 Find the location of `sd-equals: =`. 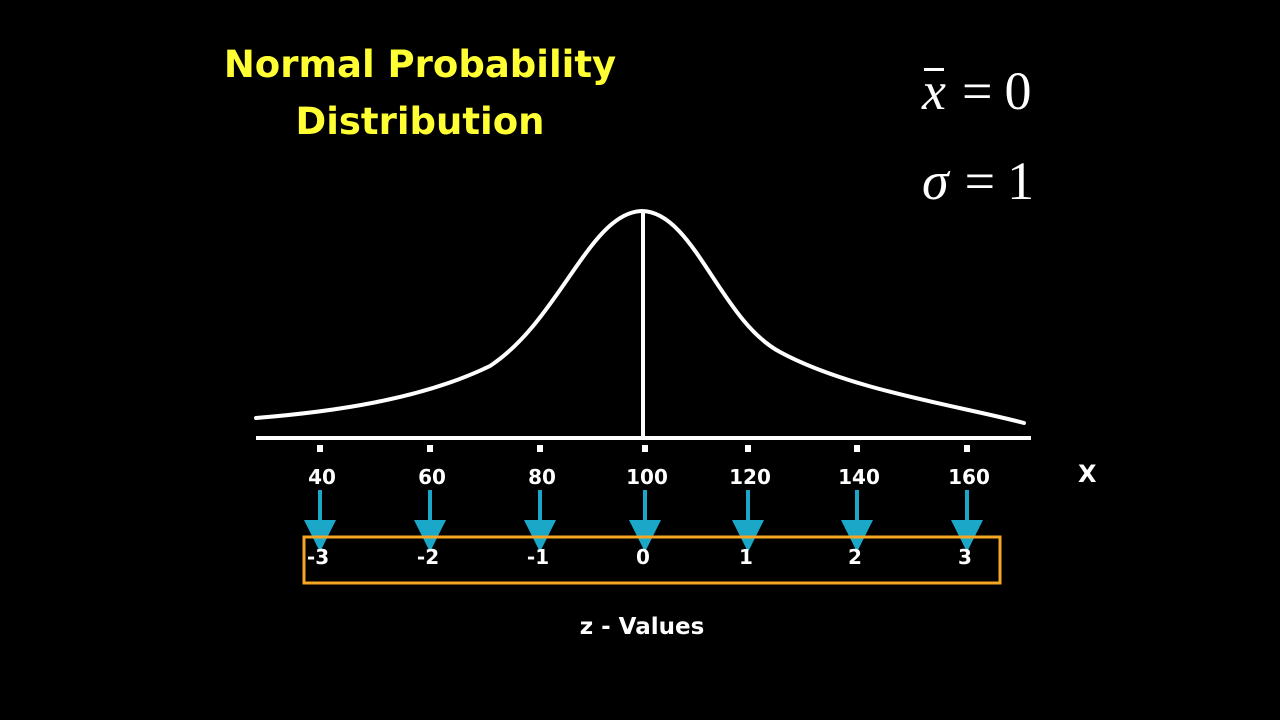

sd-equals: = is located at coordinates (980, 181).